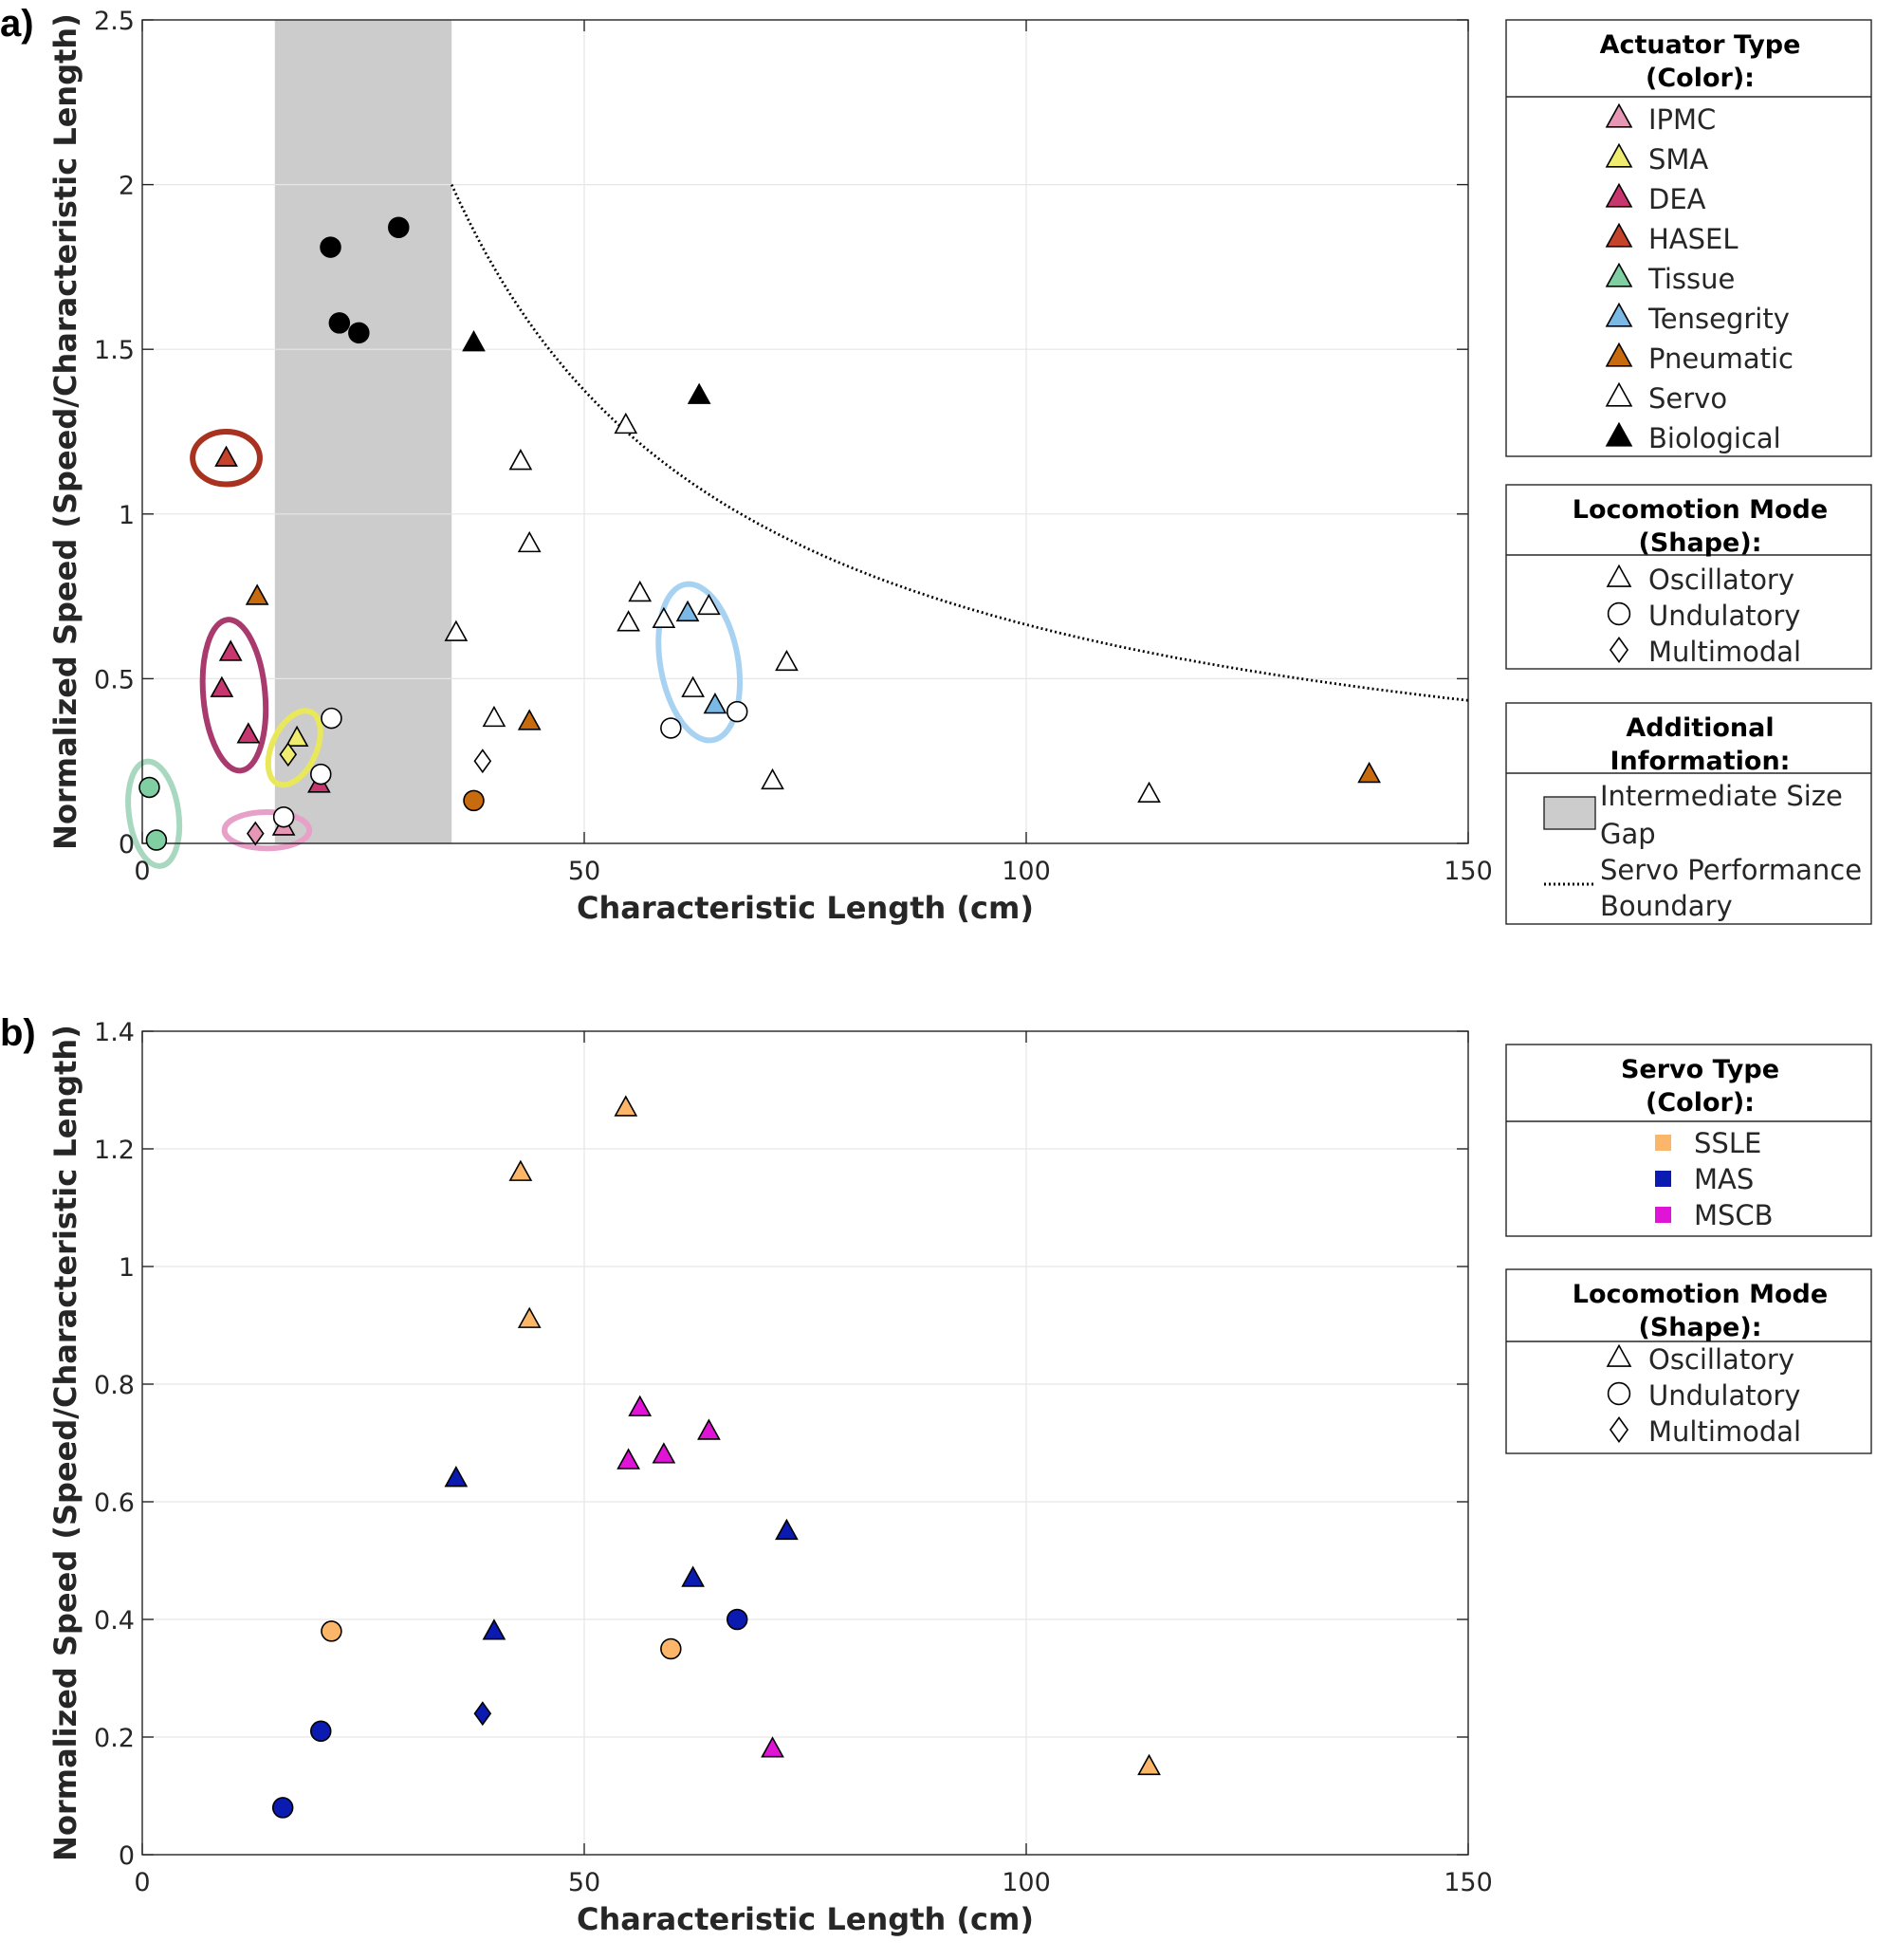  I want to click on panel-label: a), so click(17, 24).